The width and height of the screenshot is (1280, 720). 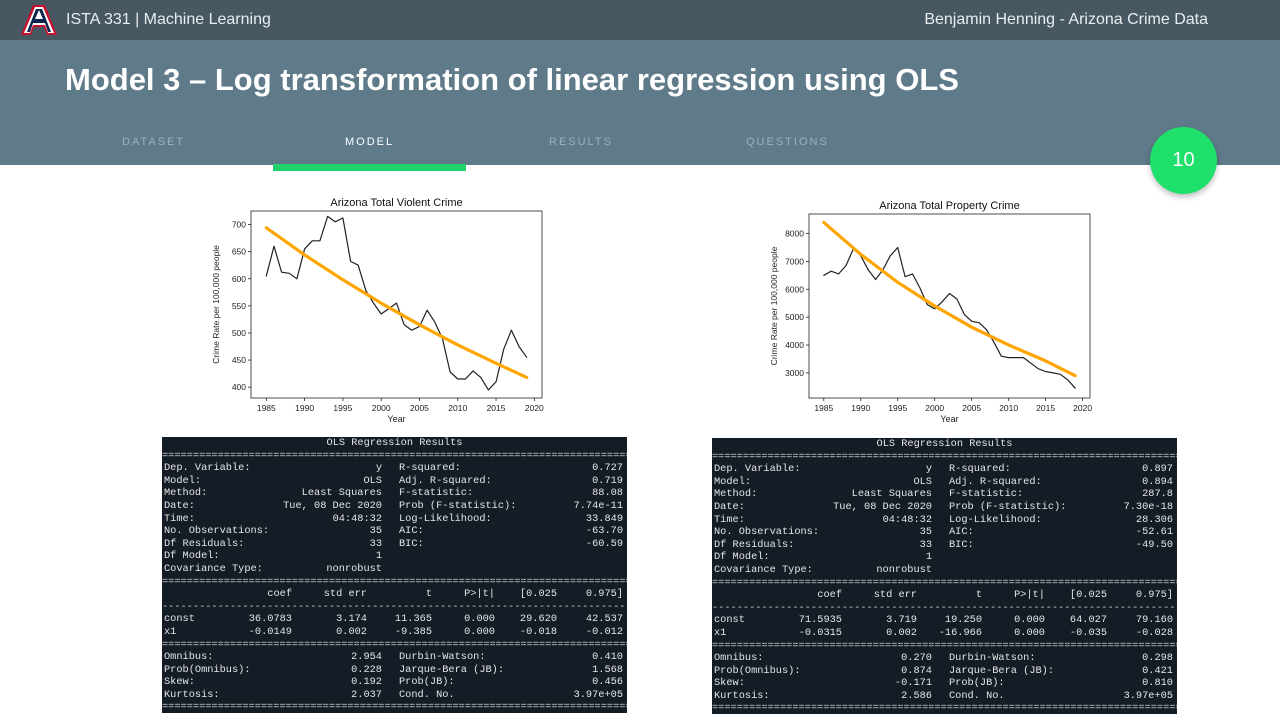 I want to click on ols-stat-row: Time: 04:48:32 Log-Likelihood: 33.849, so click(x=394, y=519).